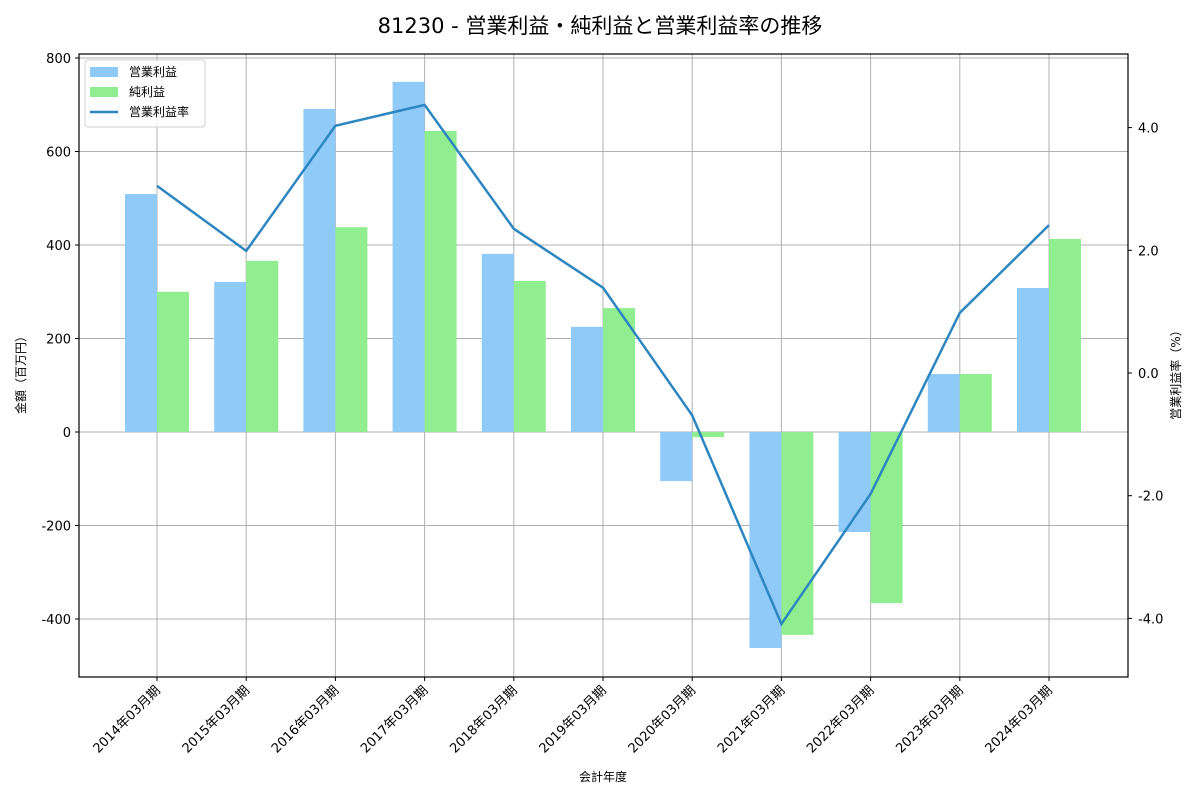 This screenshot has width=1200, height=800. Describe the element at coordinates (394, 719) in the screenshot. I see `x-tick-label: 2017年03月期` at that location.